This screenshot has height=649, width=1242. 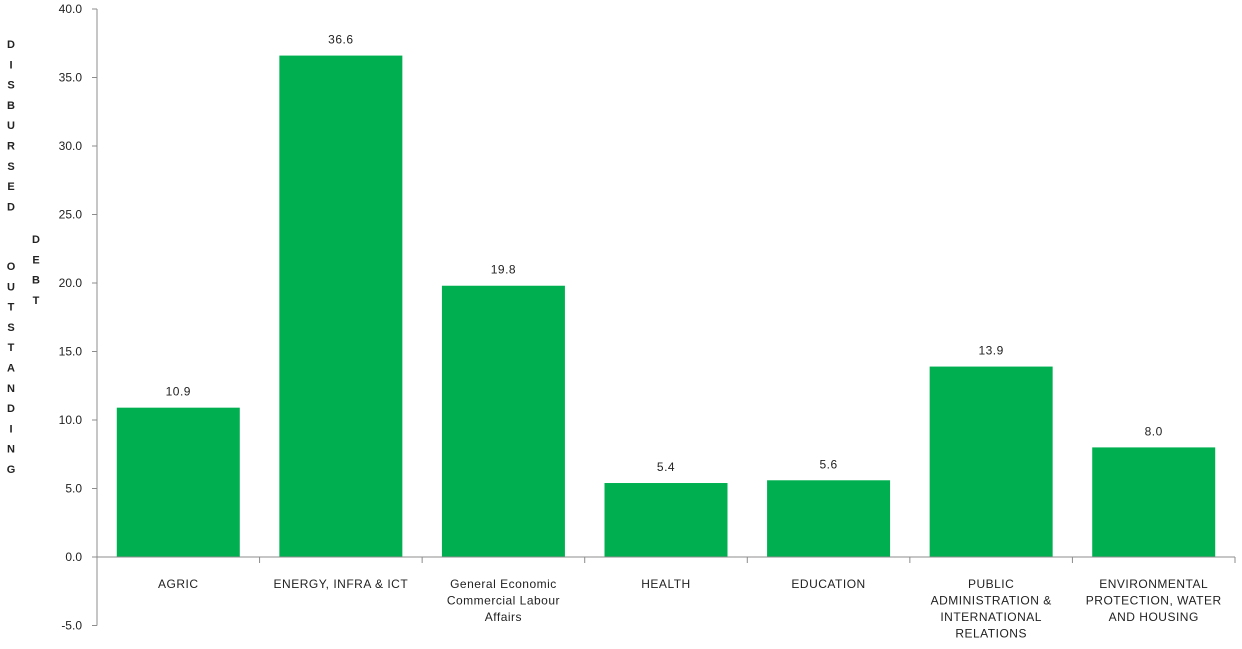 I want to click on y-axis-title-letter: G, so click(x=11, y=470).